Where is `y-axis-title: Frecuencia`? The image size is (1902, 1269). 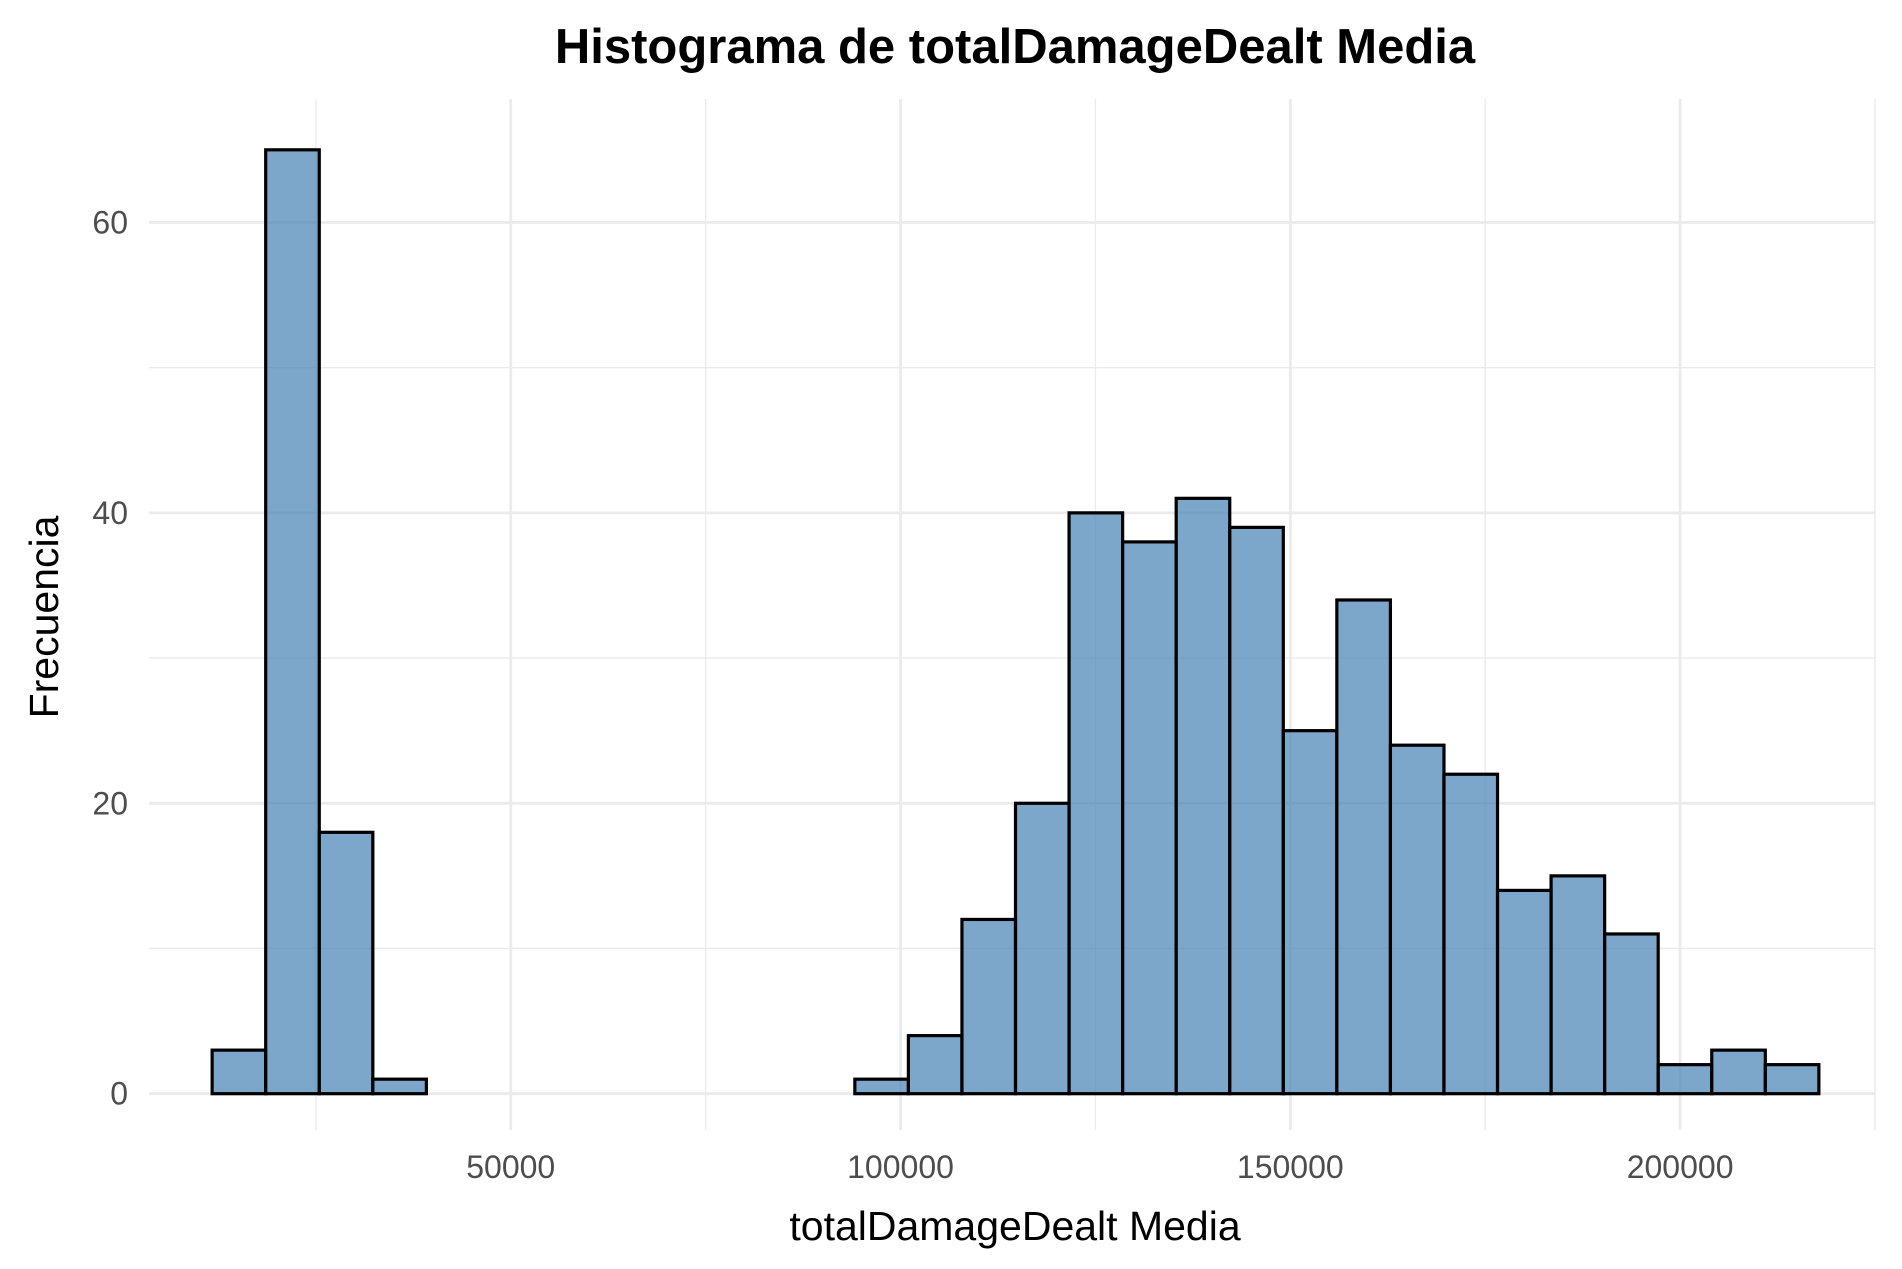 y-axis-title: Frecuencia is located at coordinates (44, 616).